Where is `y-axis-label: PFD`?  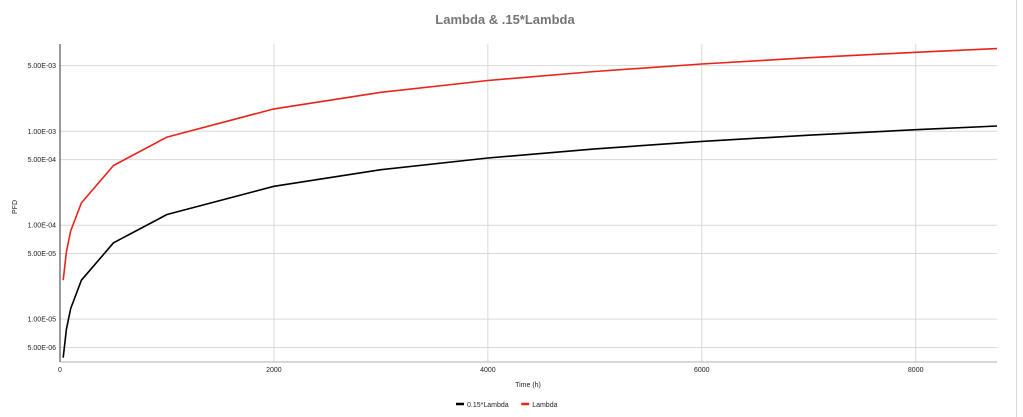 y-axis-label: PFD is located at coordinates (15, 207).